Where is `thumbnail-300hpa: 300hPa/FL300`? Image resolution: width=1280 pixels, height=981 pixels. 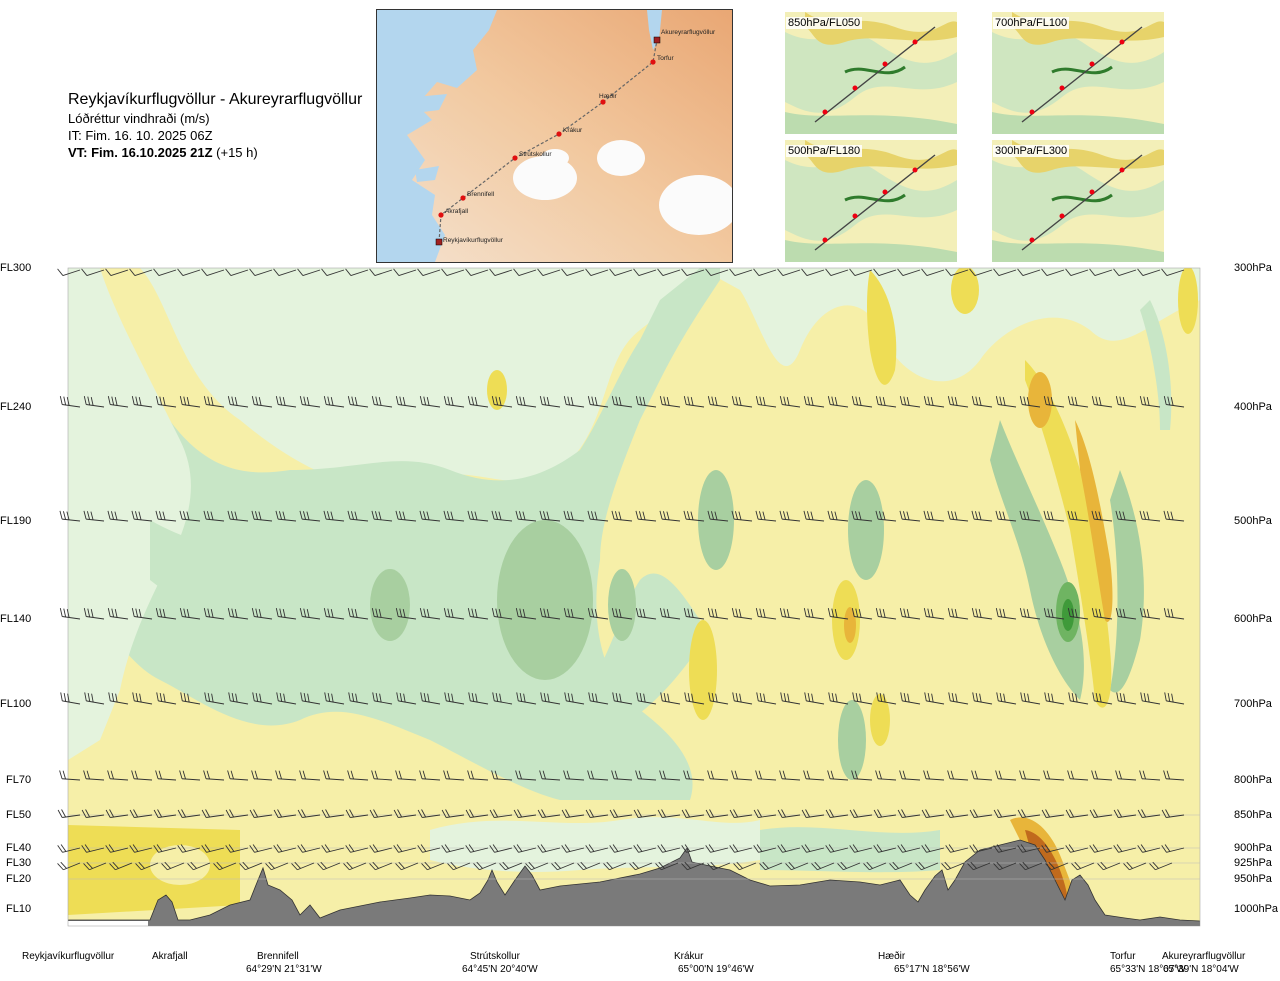 thumbnail-300hpa: 300hPa/FL300 is located at coordinates (1078, 201).